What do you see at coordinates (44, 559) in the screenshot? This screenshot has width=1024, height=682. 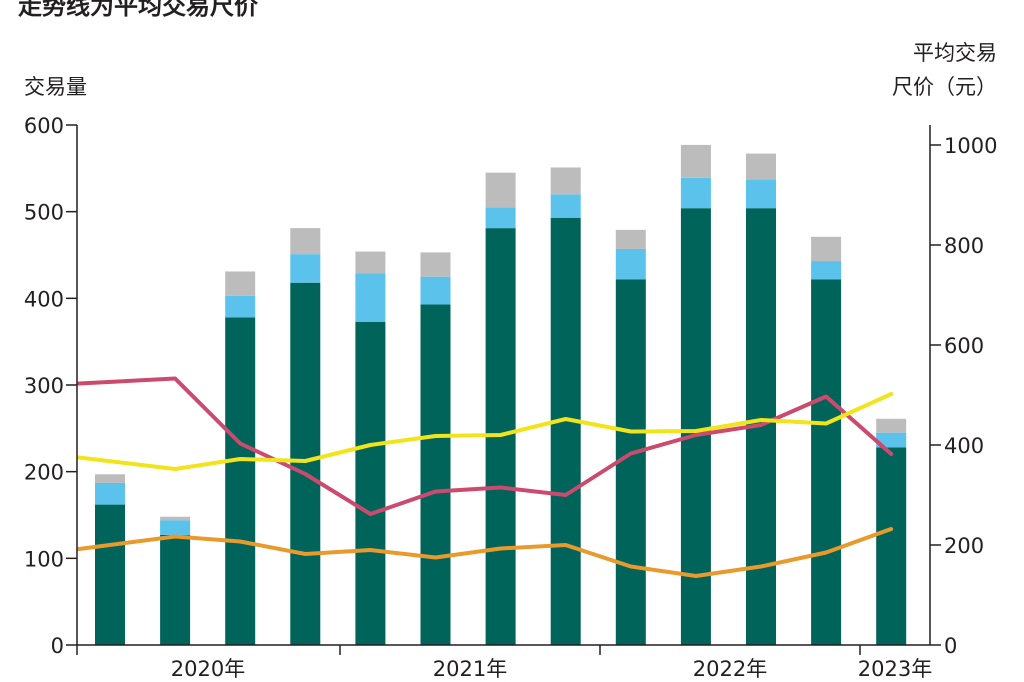 I see `left-tick-label: 100` at bounding box center [44, 559].